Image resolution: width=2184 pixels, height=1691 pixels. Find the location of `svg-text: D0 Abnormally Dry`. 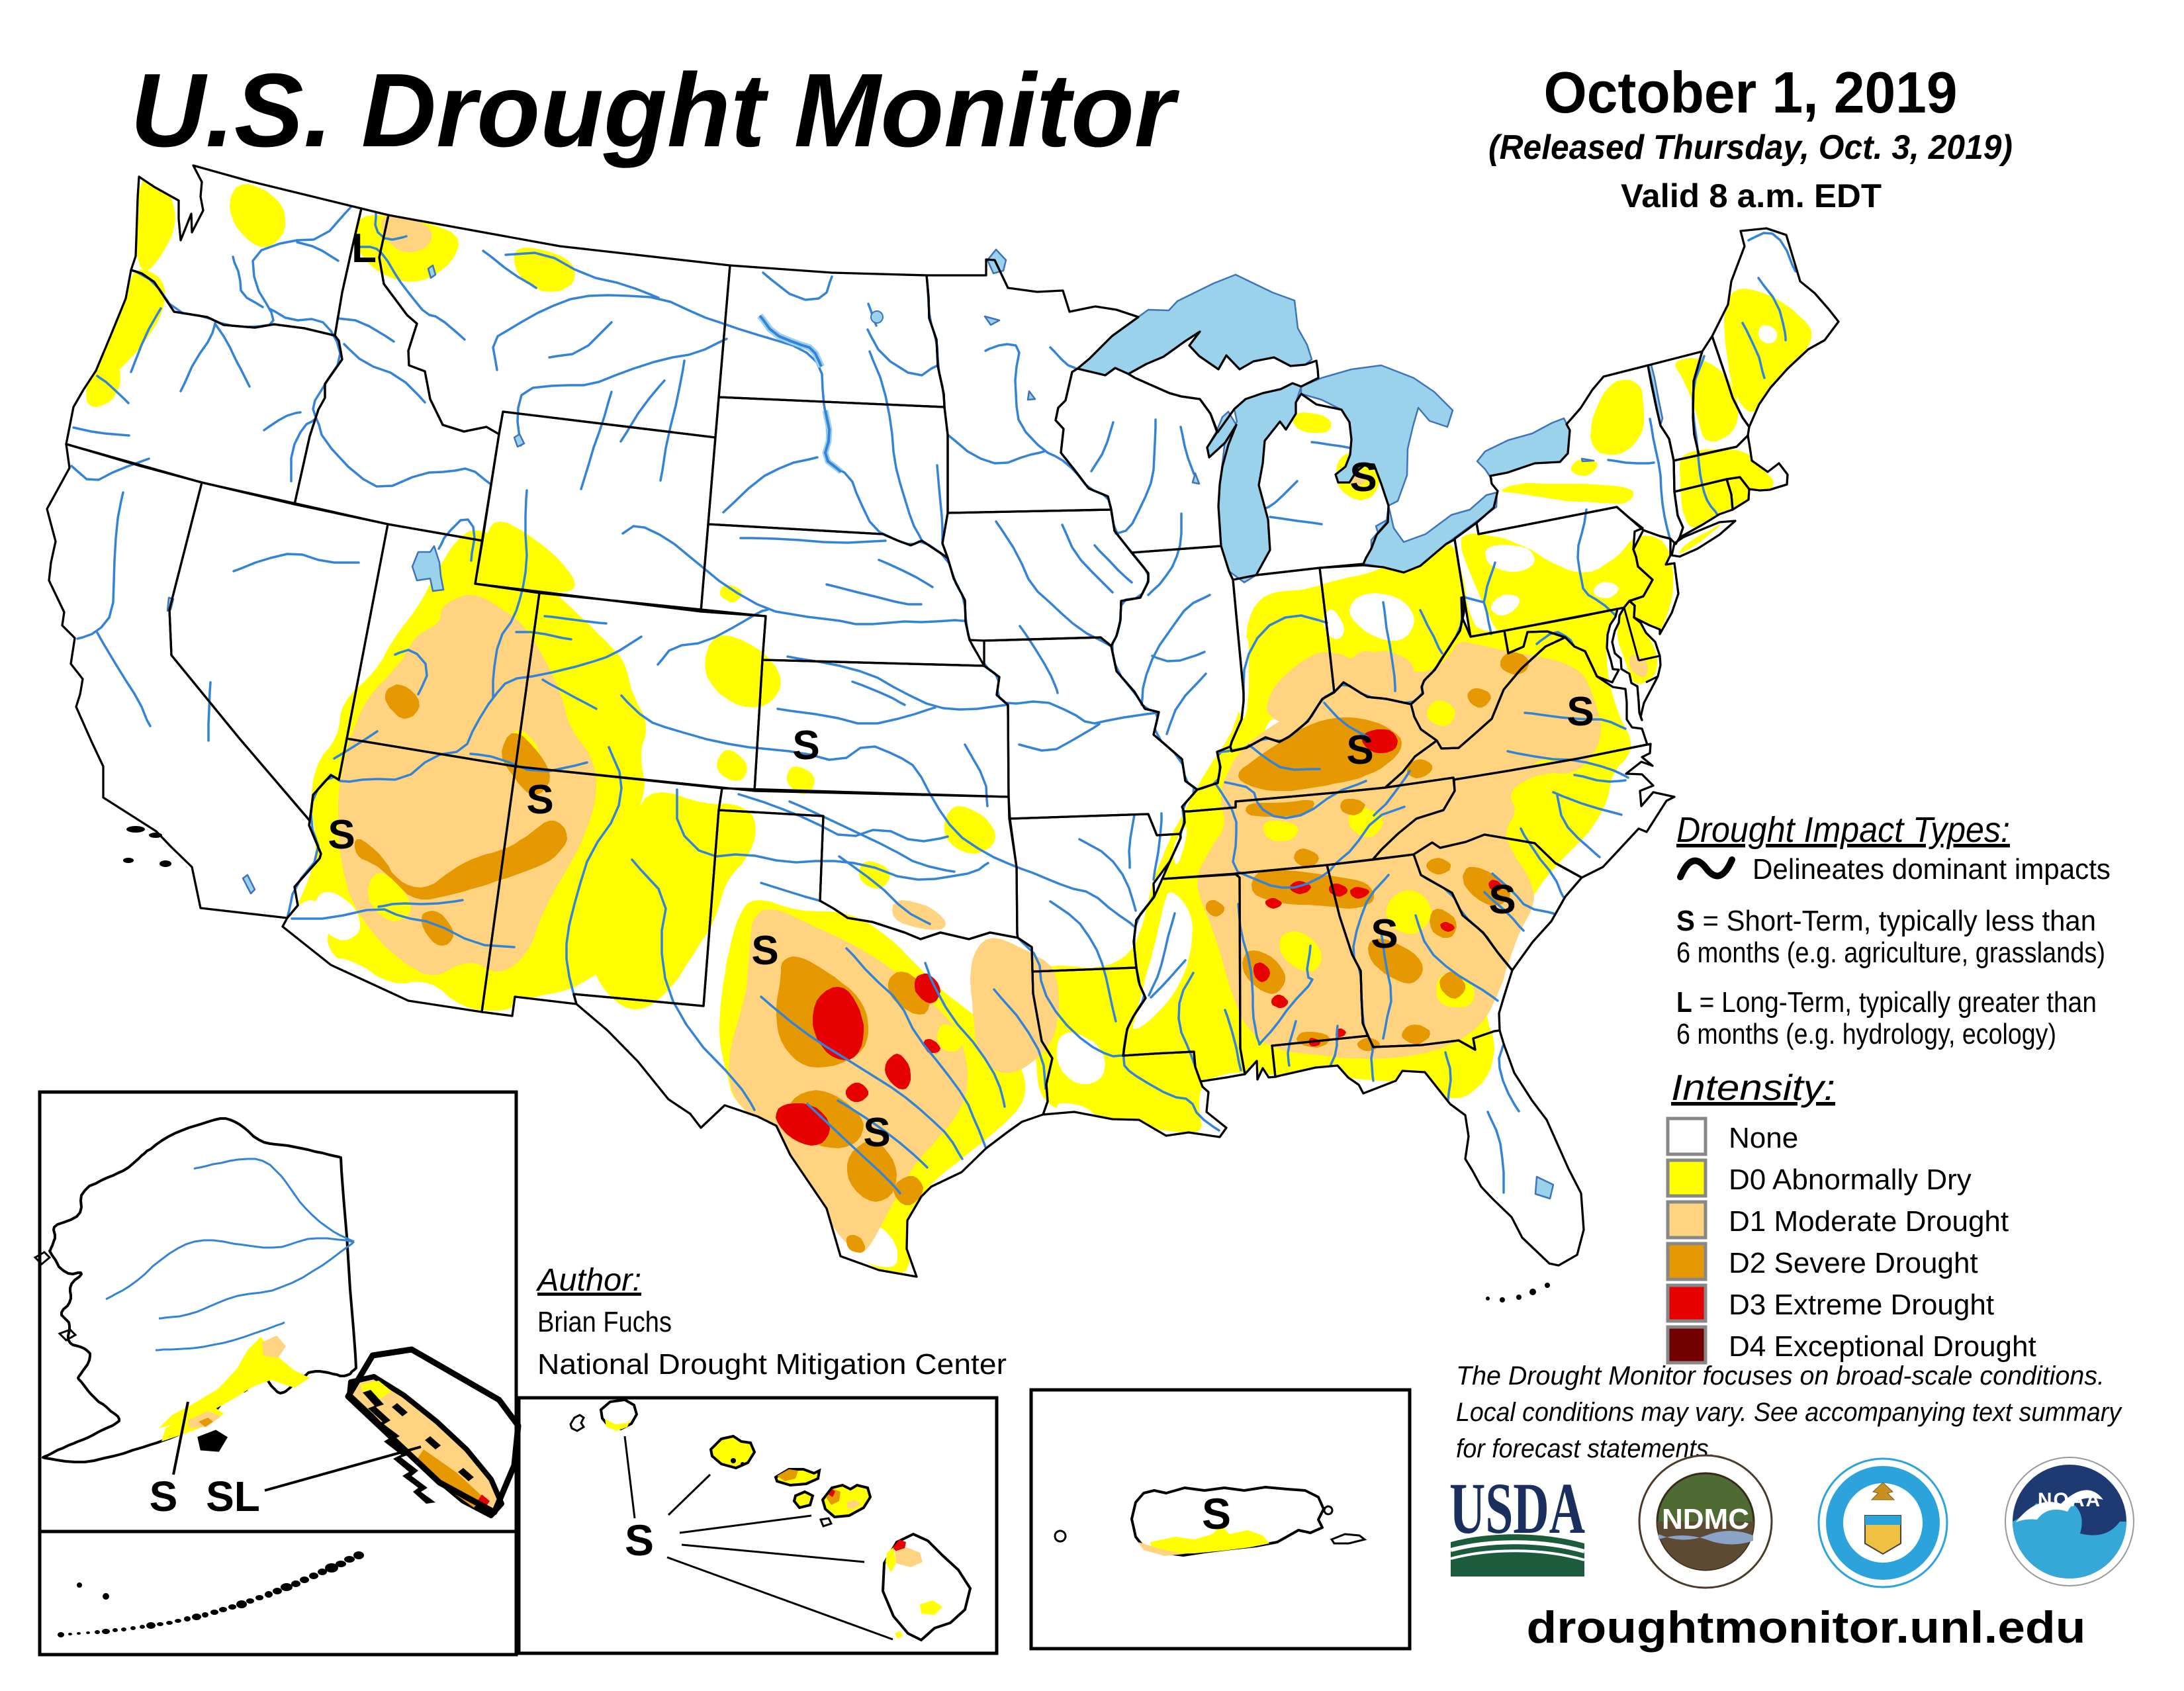

svg-text: D0 Abnormally Dry is located at coordinates (1851, 1180).